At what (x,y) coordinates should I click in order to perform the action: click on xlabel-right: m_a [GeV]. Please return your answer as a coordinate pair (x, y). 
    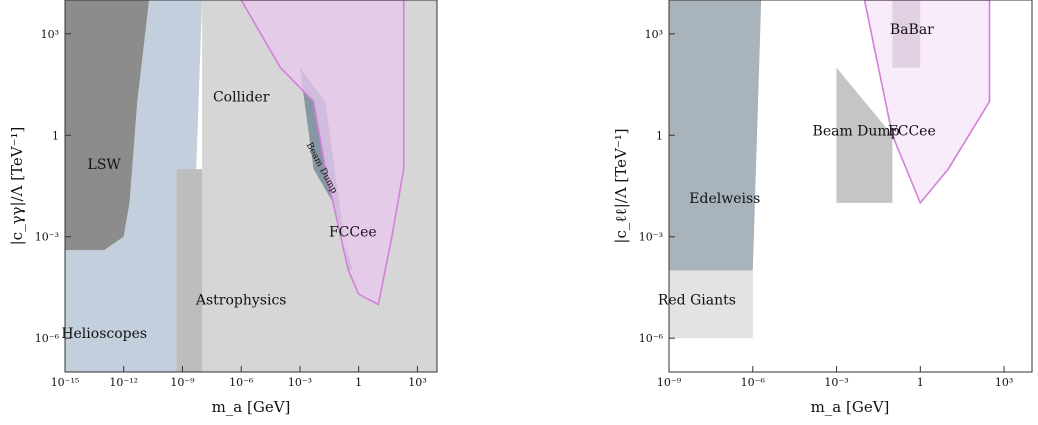
    Looking at the image, I should click on (850, 407).